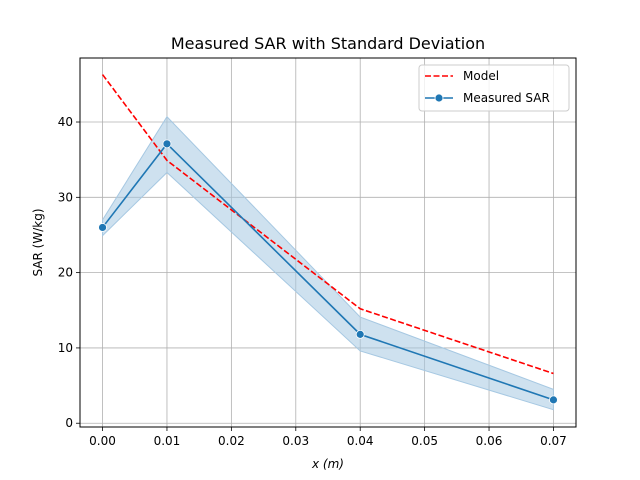 This screenshot has width=640, height=480. I want to click on legend-measured-marker, so click(439, 98).